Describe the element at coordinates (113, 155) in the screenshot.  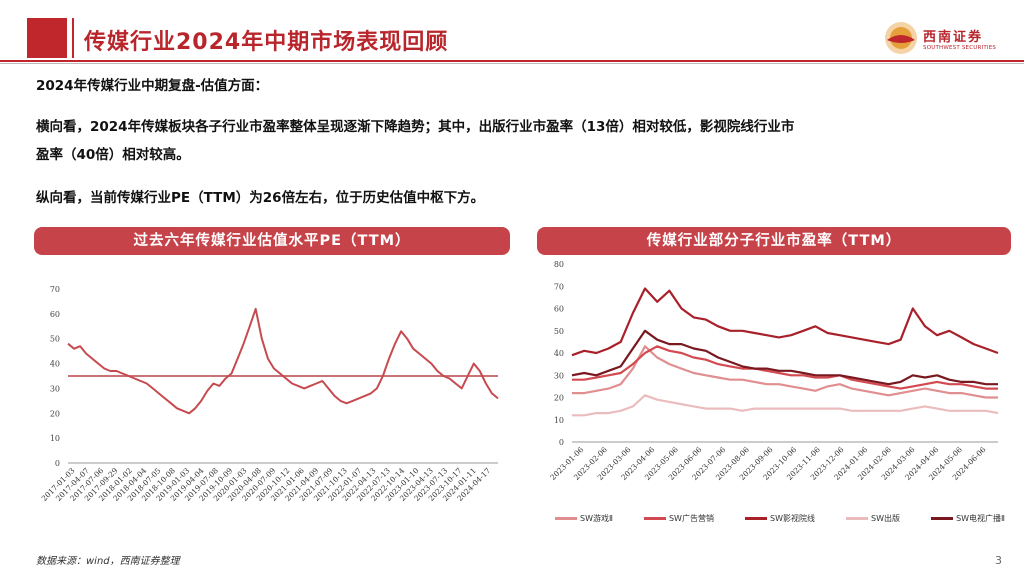
I see `body-paragraph-horizontal-cont: 盈率（40倍）相对较高。` at that location.